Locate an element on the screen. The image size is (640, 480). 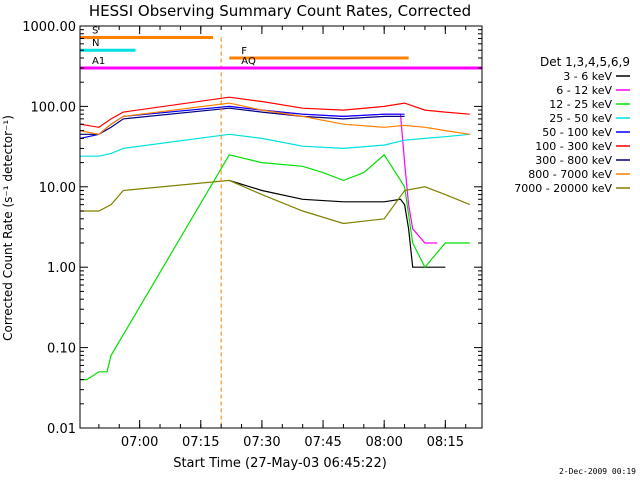
marker-label: AQ is located at coordinates (248, 61).